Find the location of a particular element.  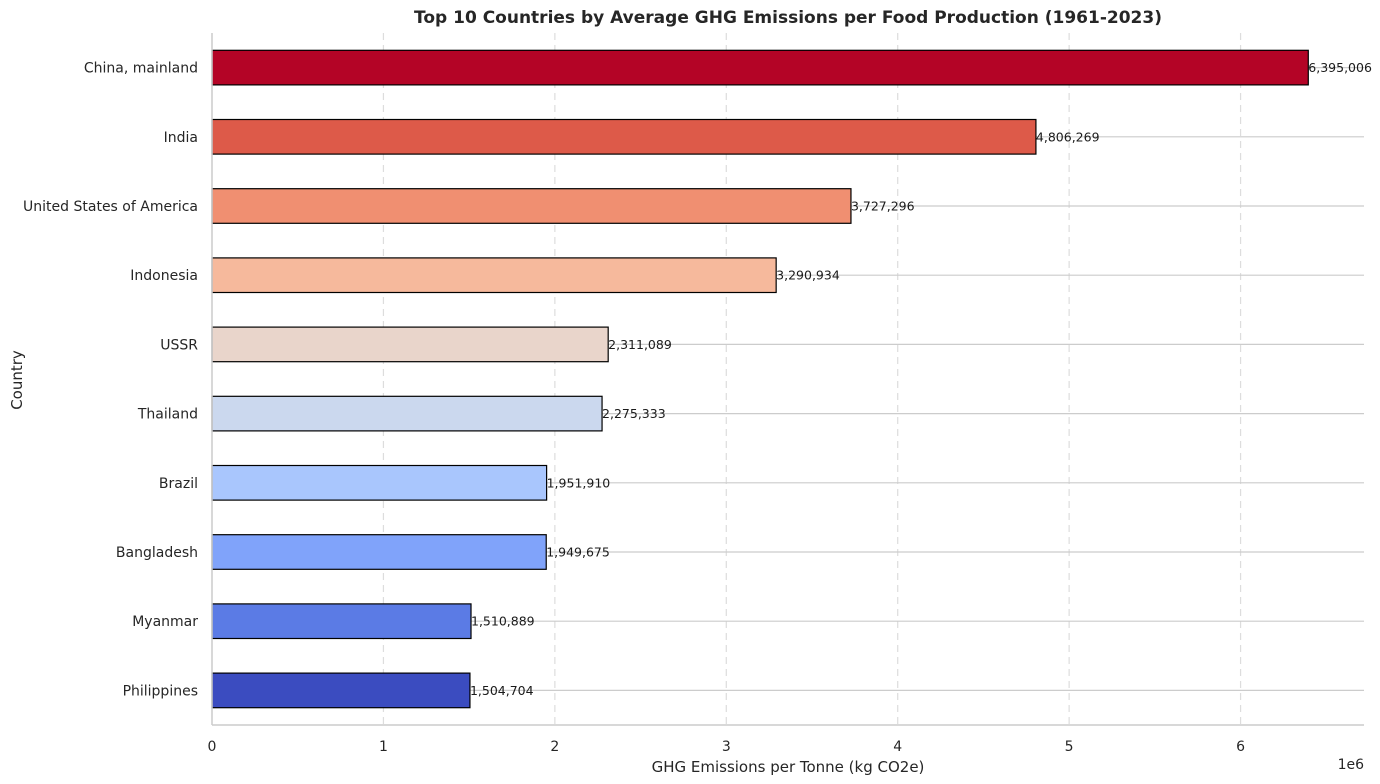

y-tick-label: Brazil is located at coordinates (178, 484).